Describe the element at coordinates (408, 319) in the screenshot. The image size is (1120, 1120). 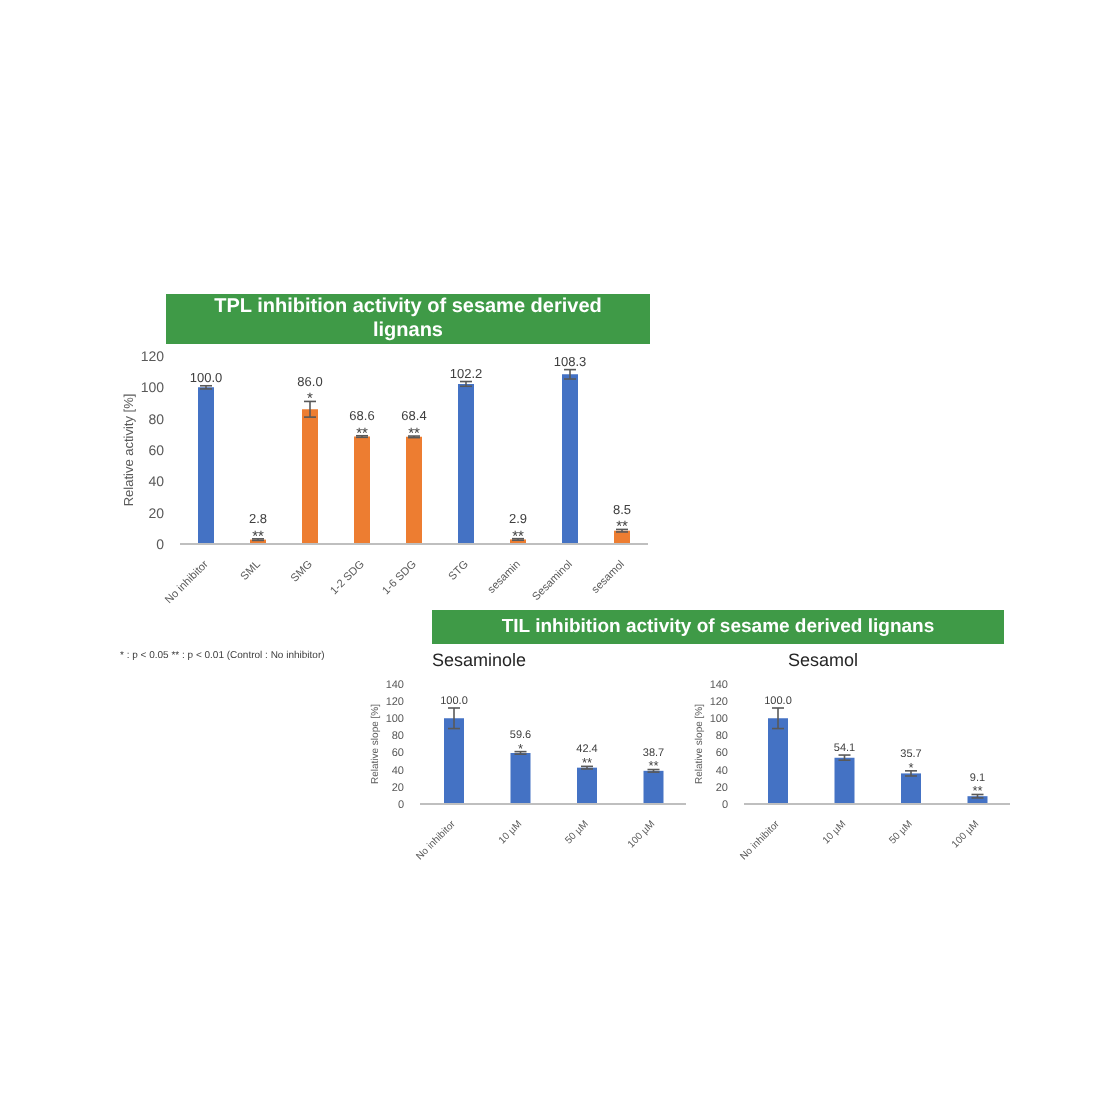
I see `chart-title: TPL inhibition activity of sesame derived lignans` at that location.